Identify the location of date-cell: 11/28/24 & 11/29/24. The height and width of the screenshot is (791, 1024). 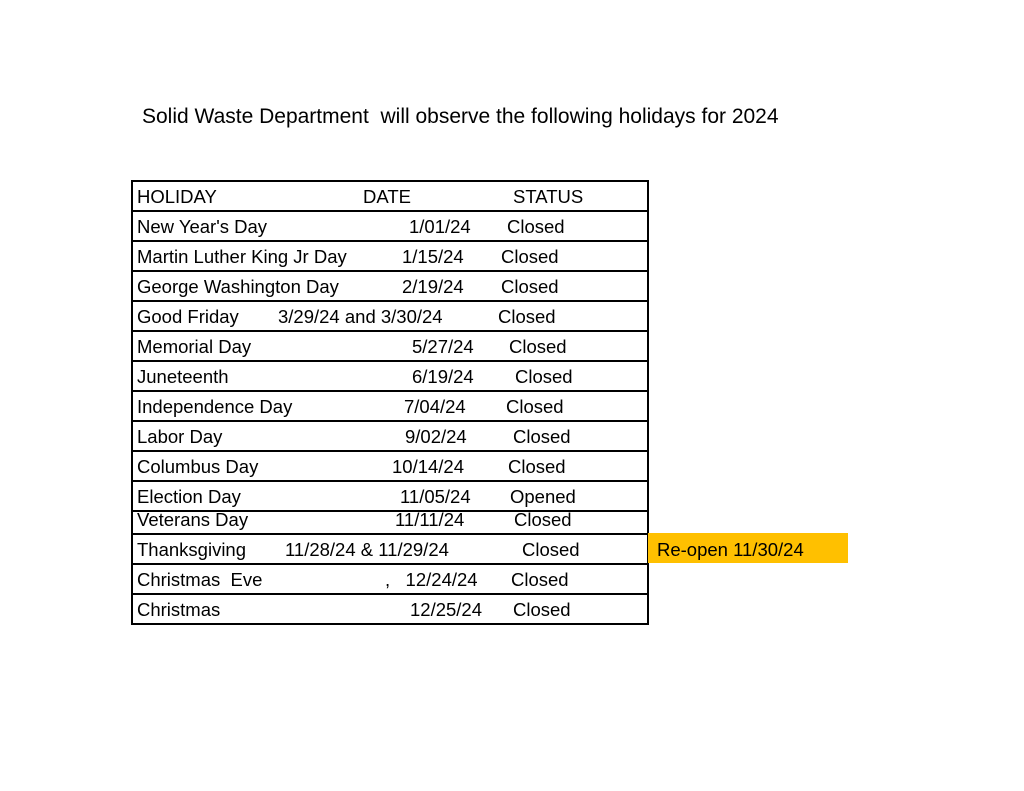
(367, 549).